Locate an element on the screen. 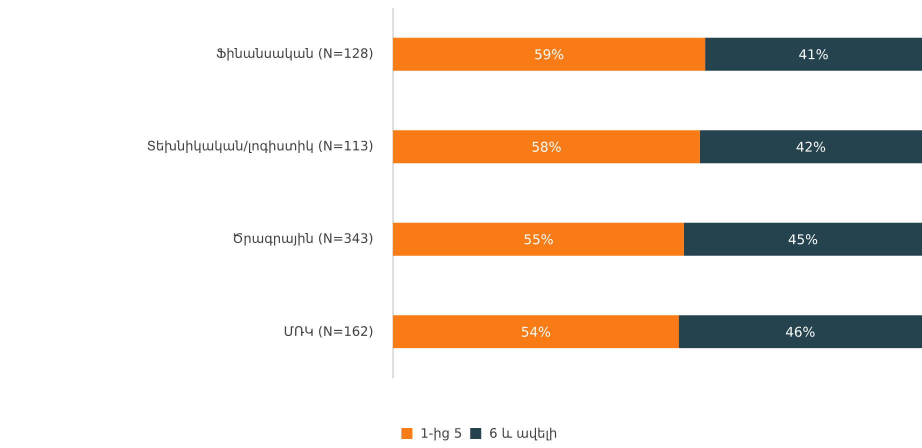 The width and height of the screenshot is (922, 448). data-label: 42% is located at coordinates (811, 147).